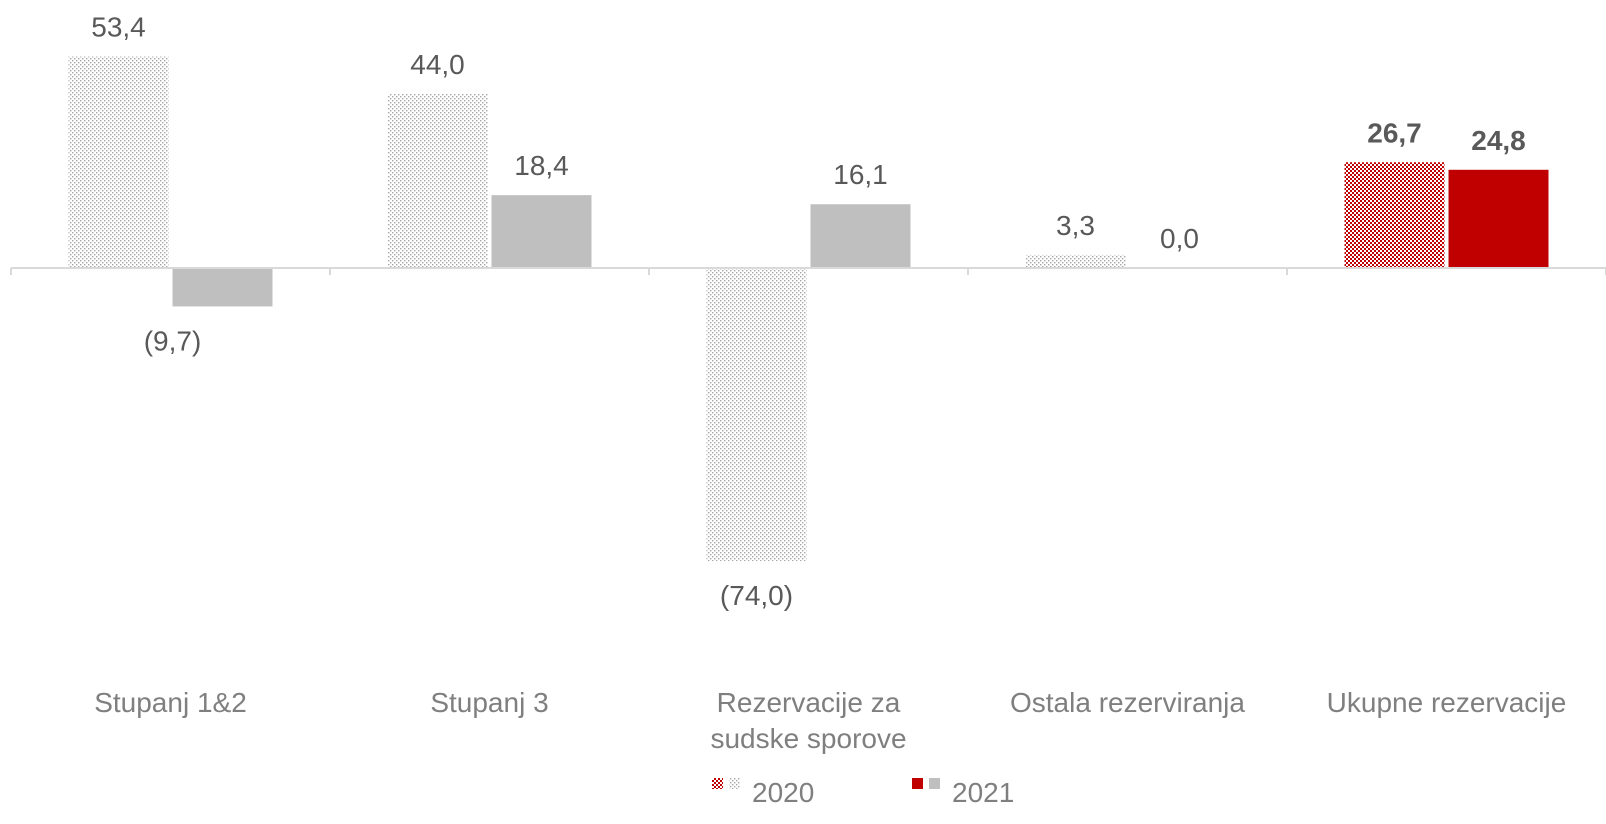 The height and width of the screenshot is (824, 1606). I want to click on data-label-2021-4: 24,8, so click(1498, 140).